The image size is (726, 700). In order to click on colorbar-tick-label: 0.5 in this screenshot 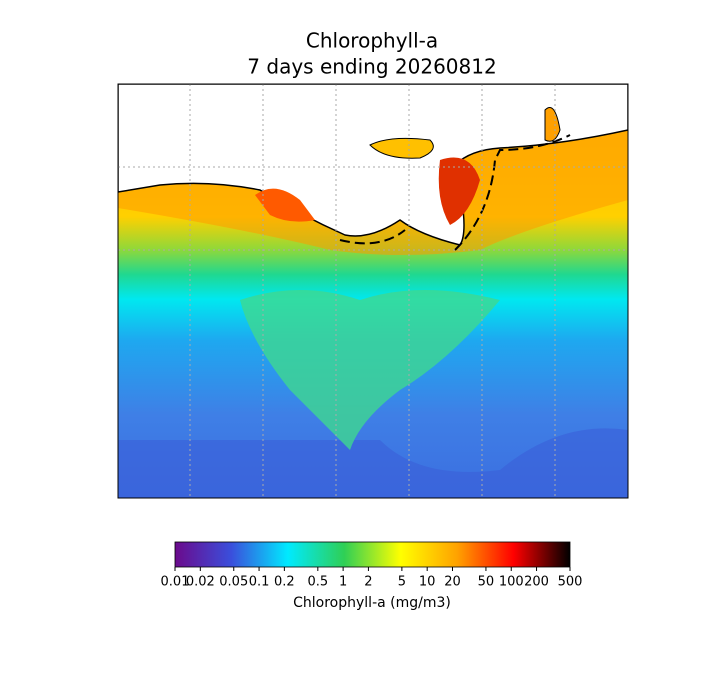, I will do `click(317, 582)`.